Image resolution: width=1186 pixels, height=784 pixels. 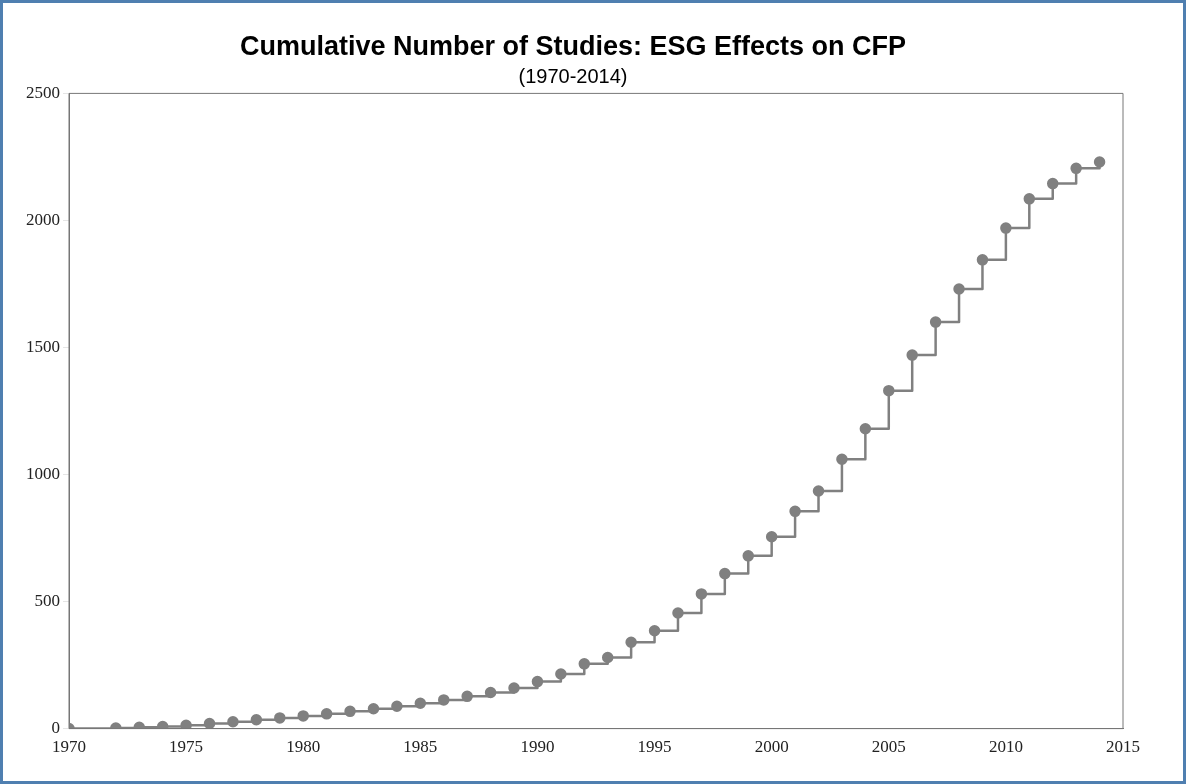 I want to click on y-tick-label: 500, so click(x=47, y=601).